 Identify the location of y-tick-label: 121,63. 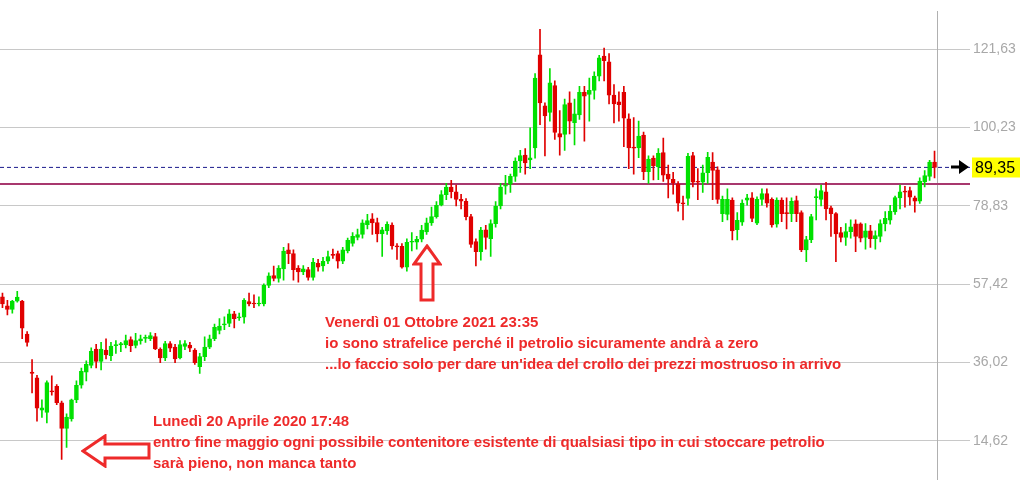
(995, 48).